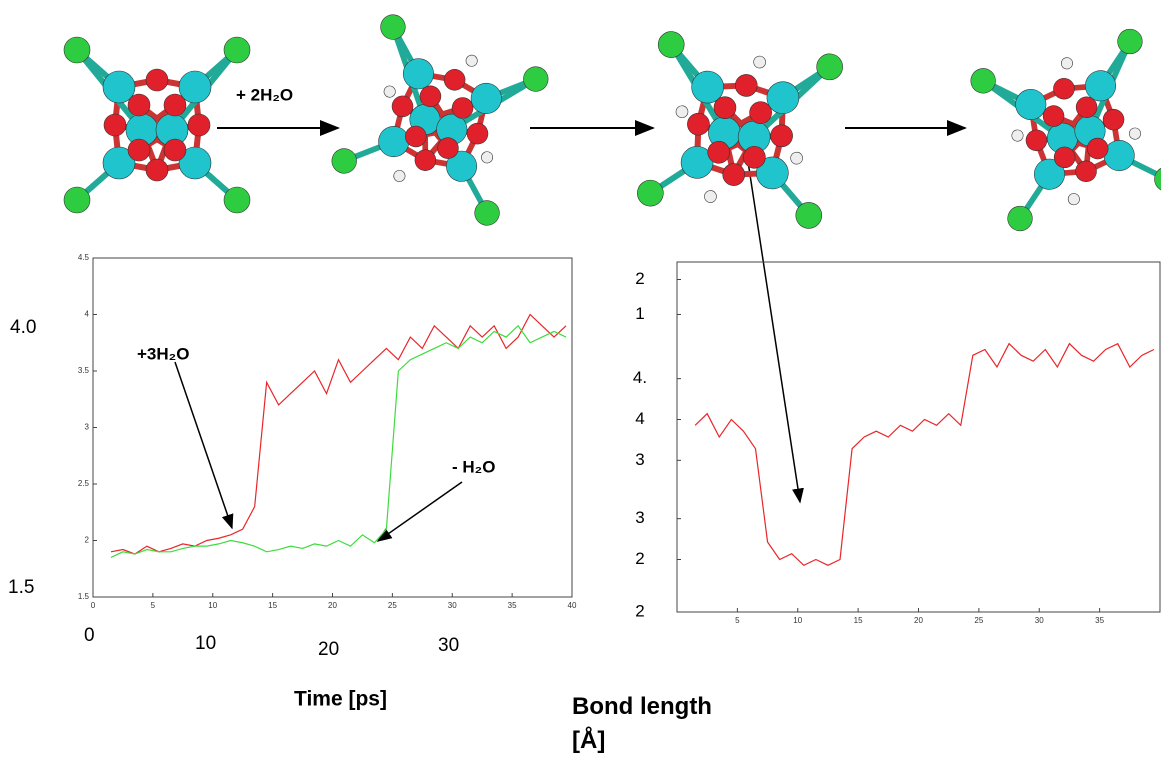 The image size is (1161, 773). What do you see at coordinates (84, 483) in the screenshot?
I see `y-tick-label: 2.5` at bounding box center [84, 483].